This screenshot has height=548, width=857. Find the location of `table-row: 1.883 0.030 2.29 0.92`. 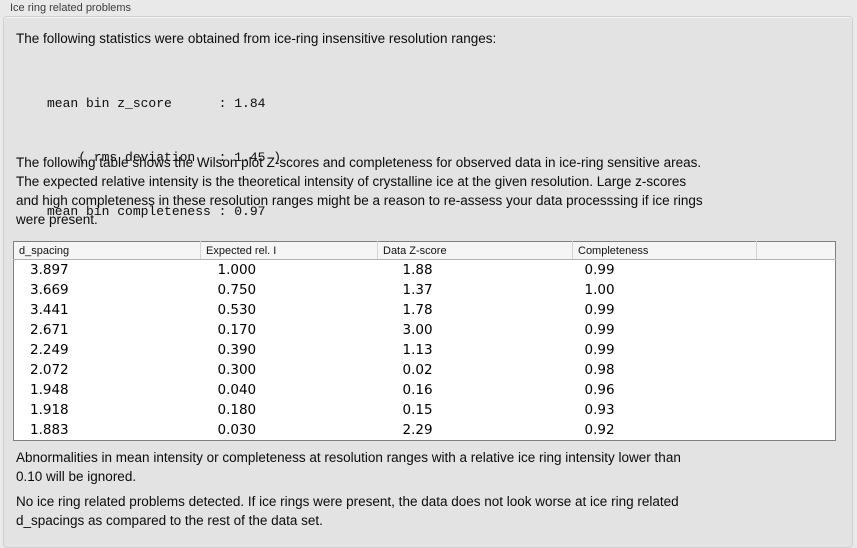

table-row: 1.883 0.030 2.29 0.92 is located at coordinates (425, 430).